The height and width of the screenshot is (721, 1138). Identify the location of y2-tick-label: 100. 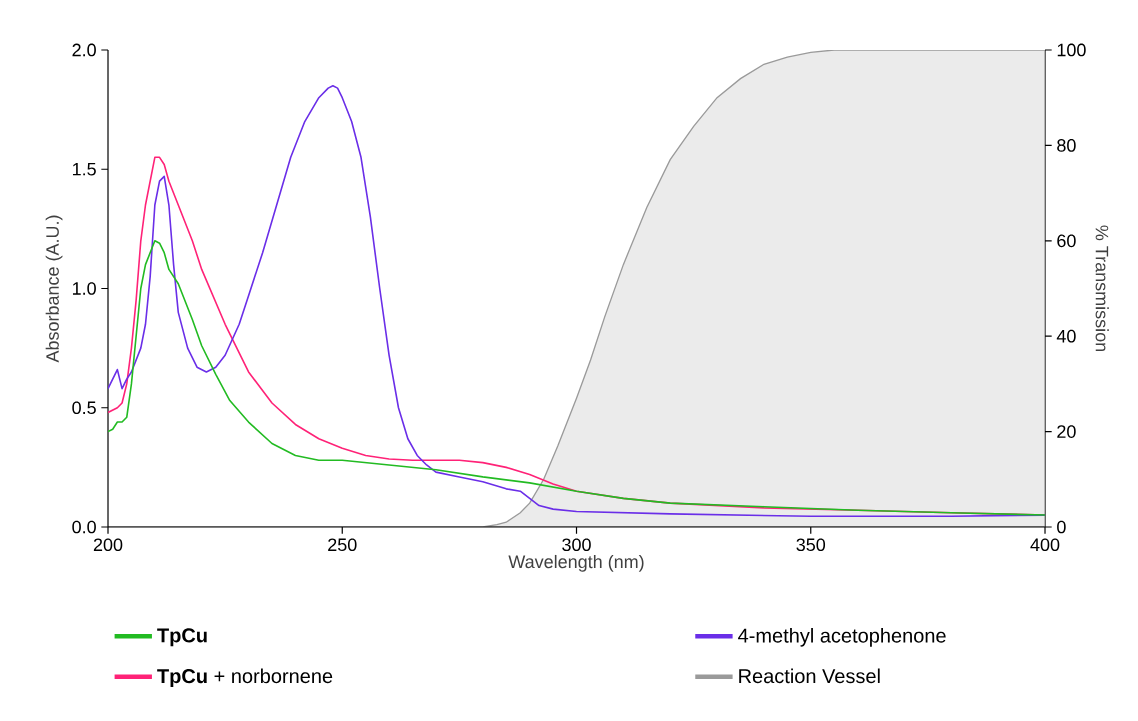
(1071, 50).